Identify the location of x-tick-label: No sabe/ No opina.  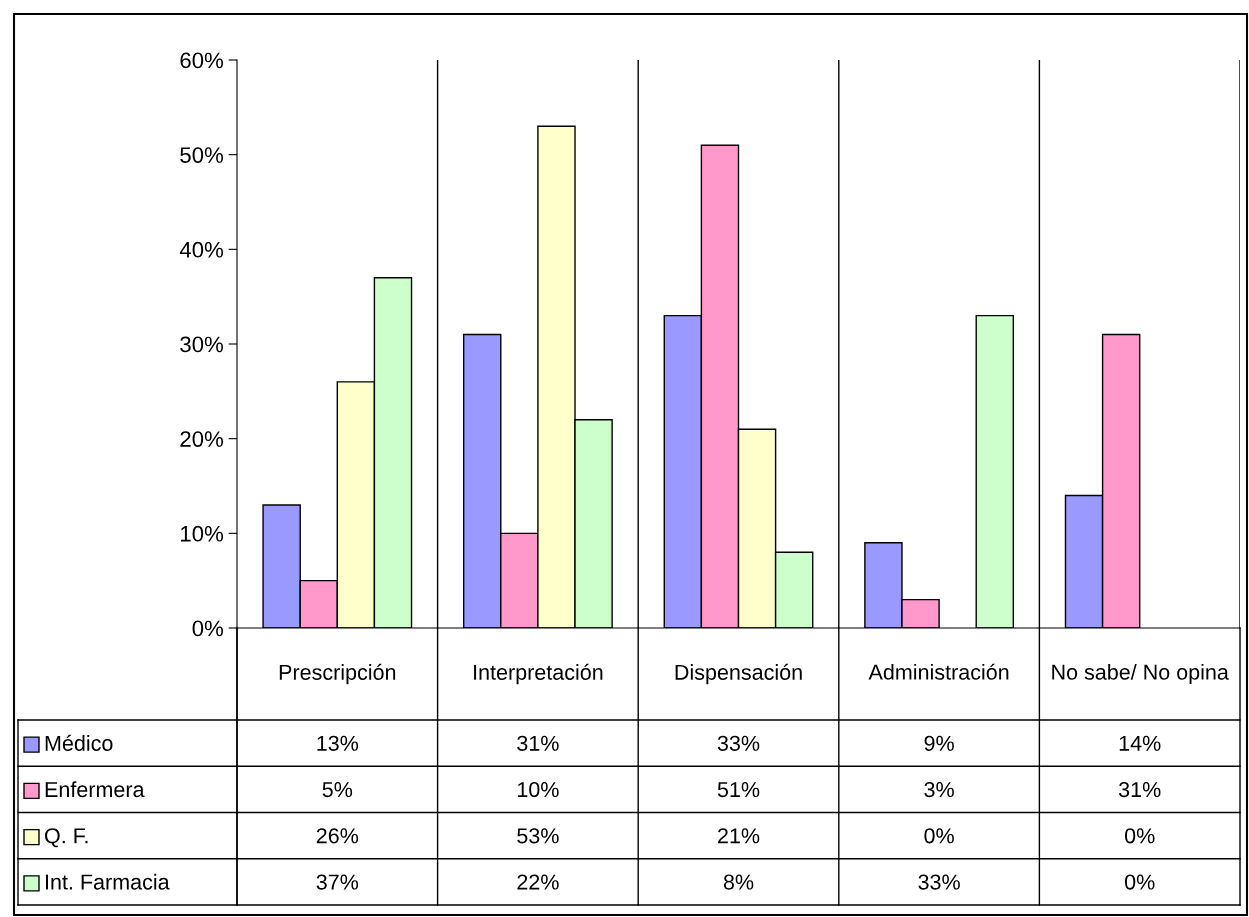
(1140, 674).